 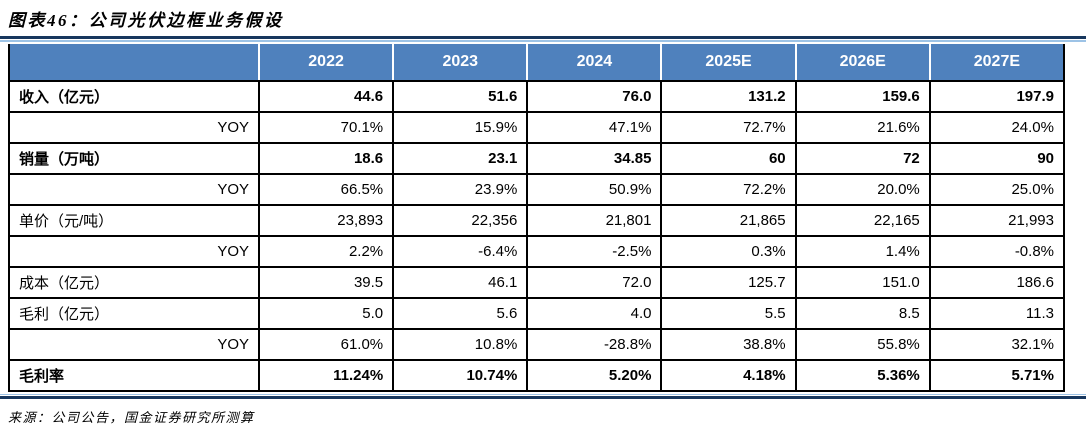 What do you see at coordinates (594, 282) in the screenshot?
I see `value-cell: 72.0` at bounding box center [594, 282].